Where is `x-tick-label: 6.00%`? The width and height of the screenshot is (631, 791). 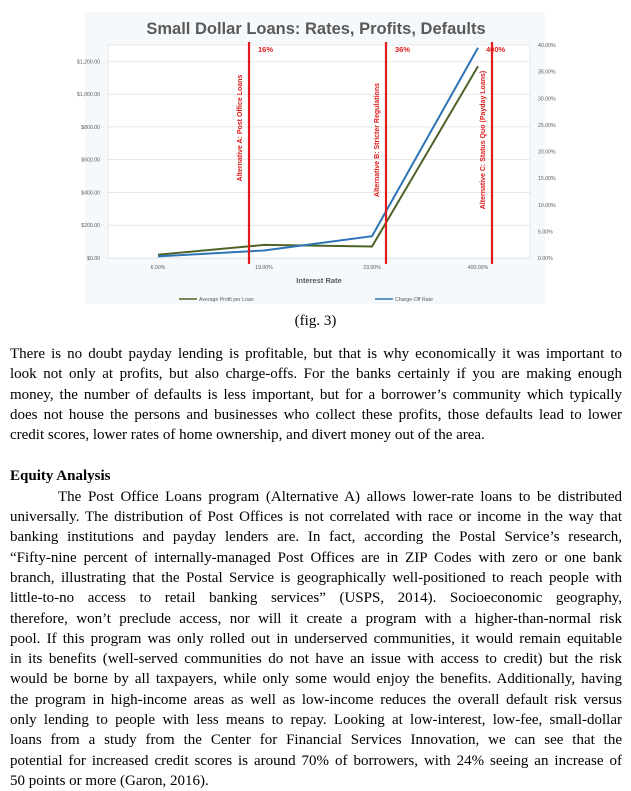
x-tick-label: 6.00% is located at coordinates (158, 268).